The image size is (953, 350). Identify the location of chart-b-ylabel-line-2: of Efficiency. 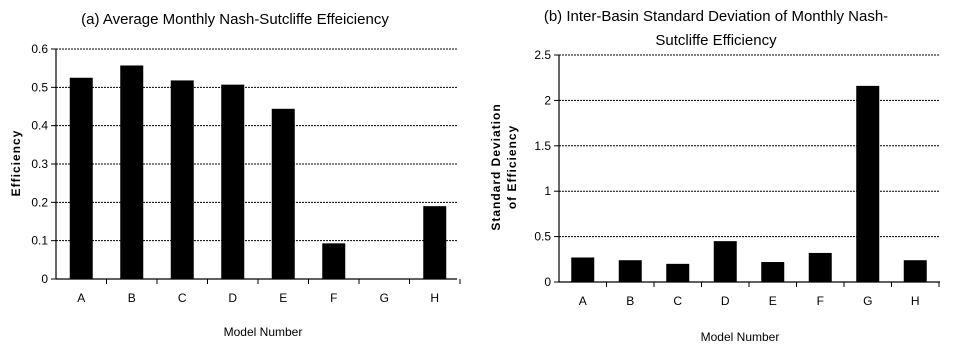
(512, 167).